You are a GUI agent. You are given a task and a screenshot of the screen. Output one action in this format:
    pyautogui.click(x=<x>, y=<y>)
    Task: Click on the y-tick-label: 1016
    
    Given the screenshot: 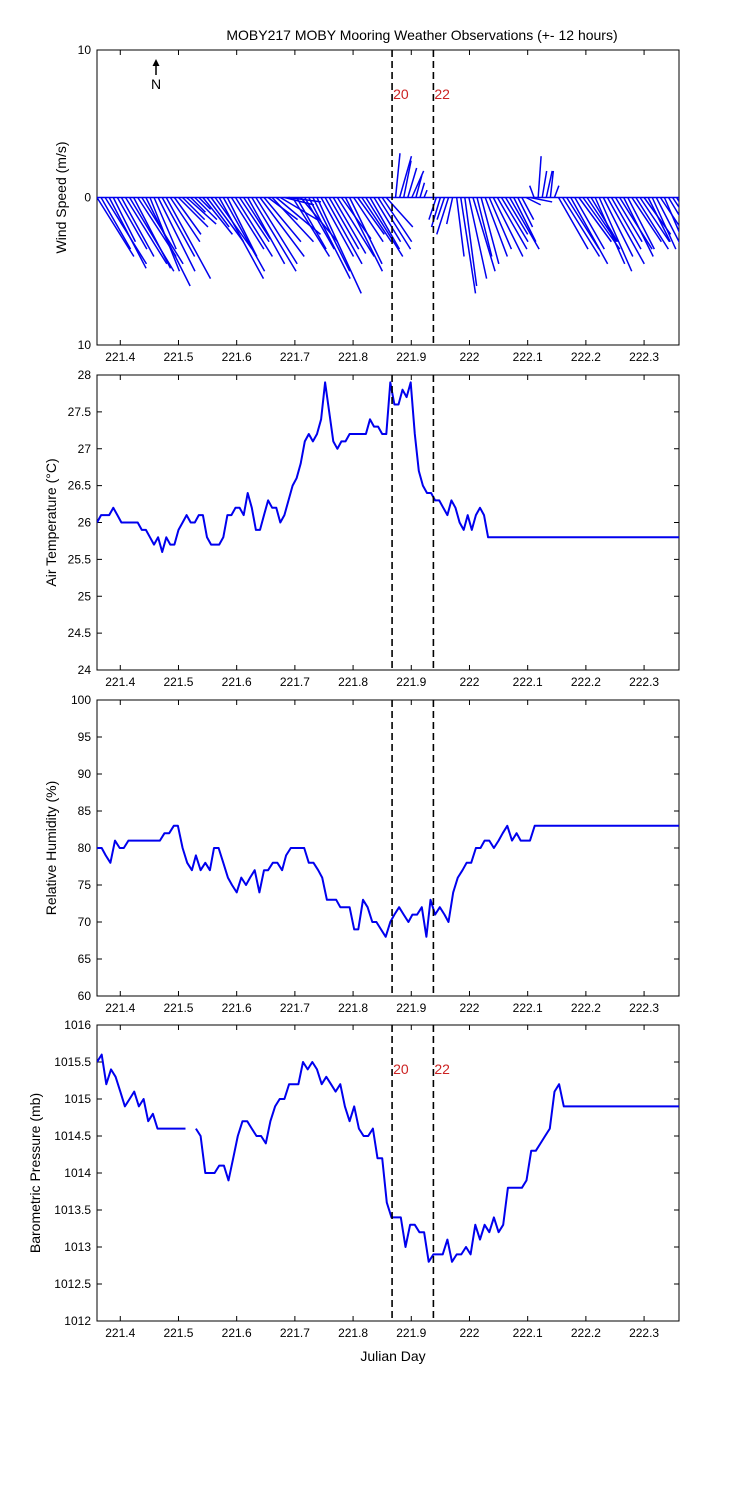 What is the action you would take?
    pyautogui.click(x=77, y=1025)
    